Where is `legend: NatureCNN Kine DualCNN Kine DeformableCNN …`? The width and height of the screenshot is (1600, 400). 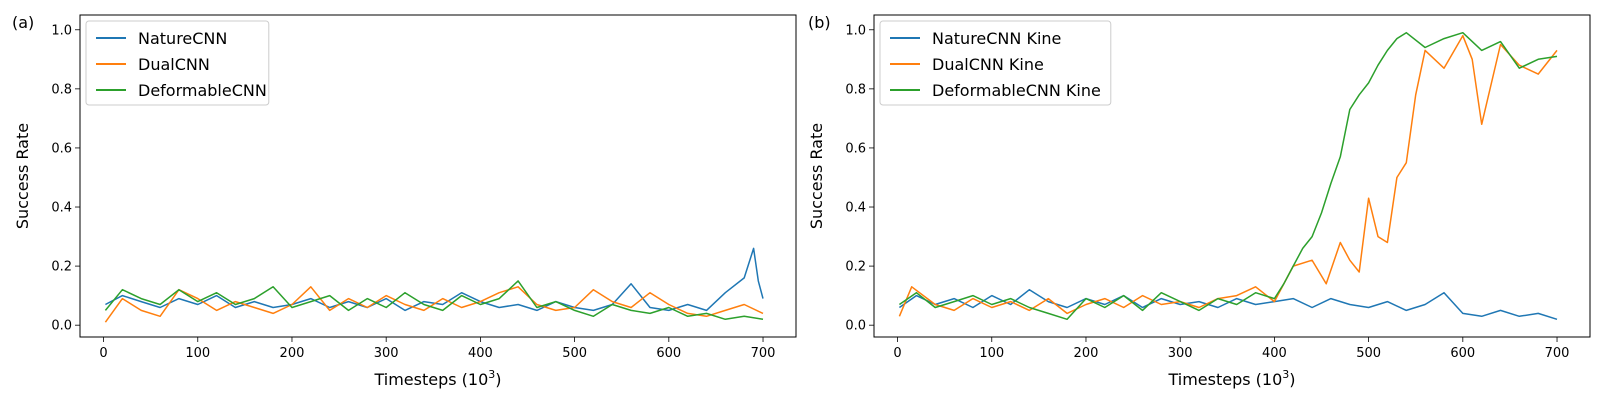 legend: NatureCNN Kine DualCNN Kine DeformableCNN … is located at coordinates (995, 63).